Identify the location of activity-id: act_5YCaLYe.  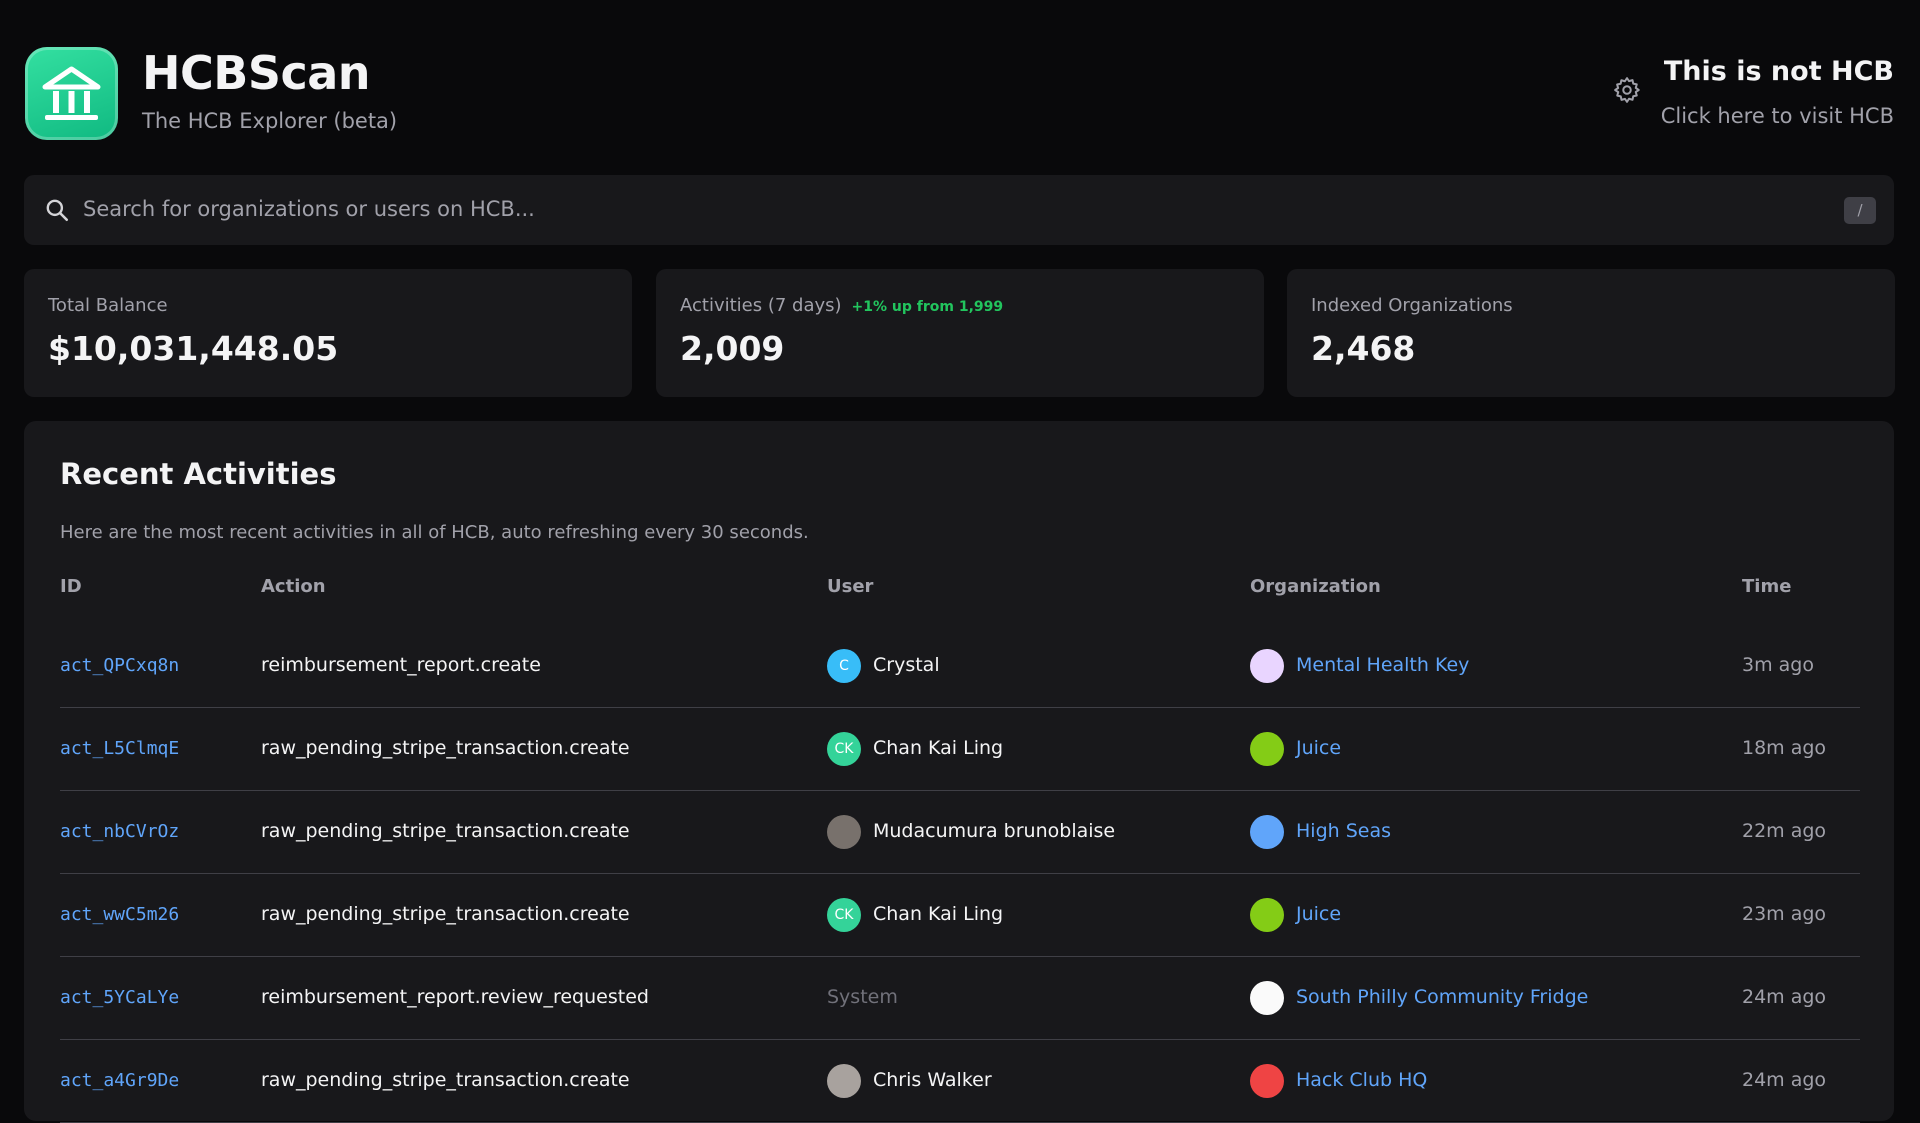
(120, 997).